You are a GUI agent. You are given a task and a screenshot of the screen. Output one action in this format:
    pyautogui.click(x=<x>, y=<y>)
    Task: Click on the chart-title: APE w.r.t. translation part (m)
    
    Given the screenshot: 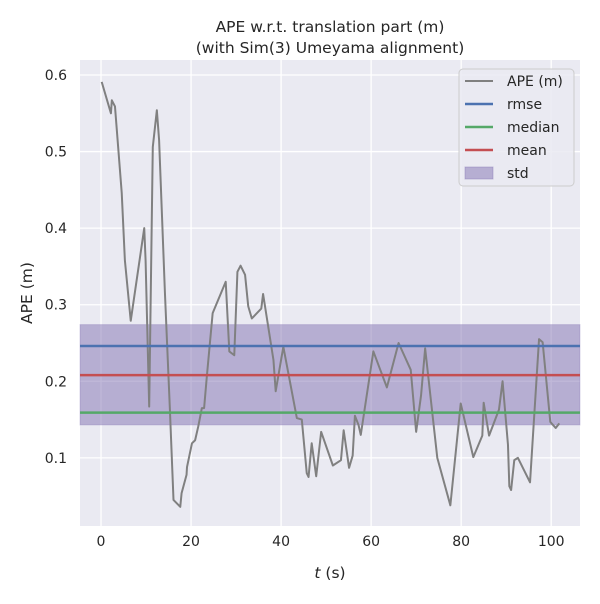 What is the action you would take?
    pyautogui.click(x=330, y=27)
    